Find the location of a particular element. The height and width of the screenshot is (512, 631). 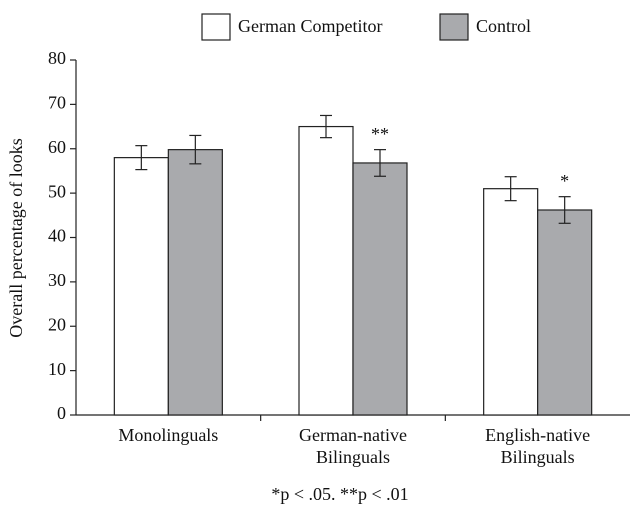

x-tick-label: German-native is located at coordinates (353, 435).